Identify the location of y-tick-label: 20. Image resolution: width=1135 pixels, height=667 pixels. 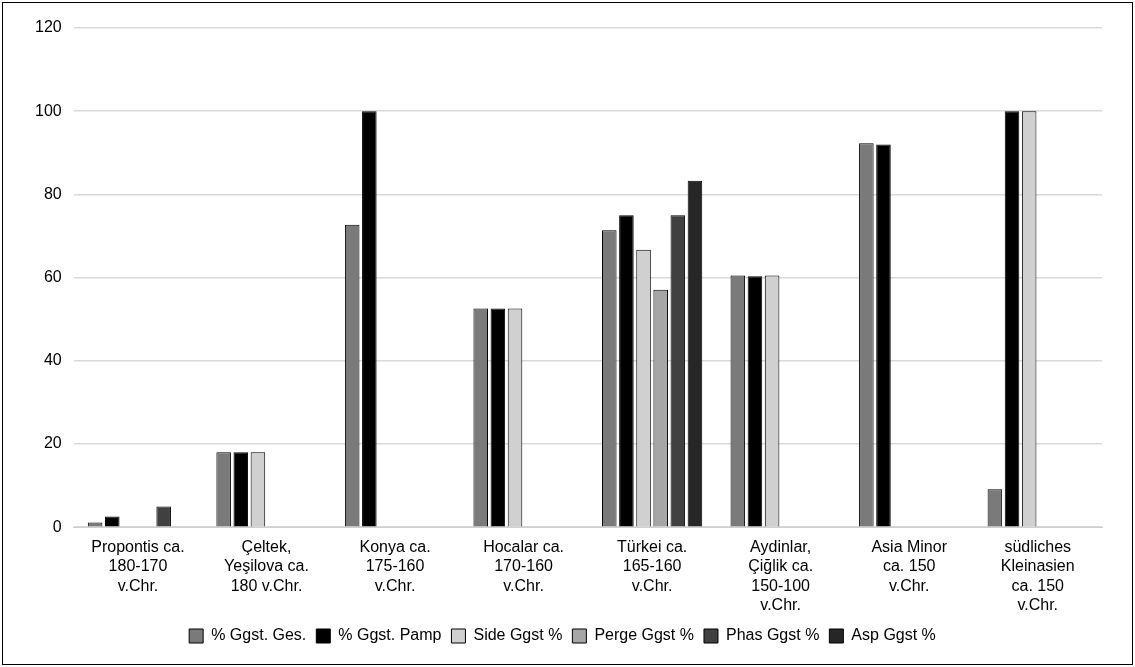
(52, 443).